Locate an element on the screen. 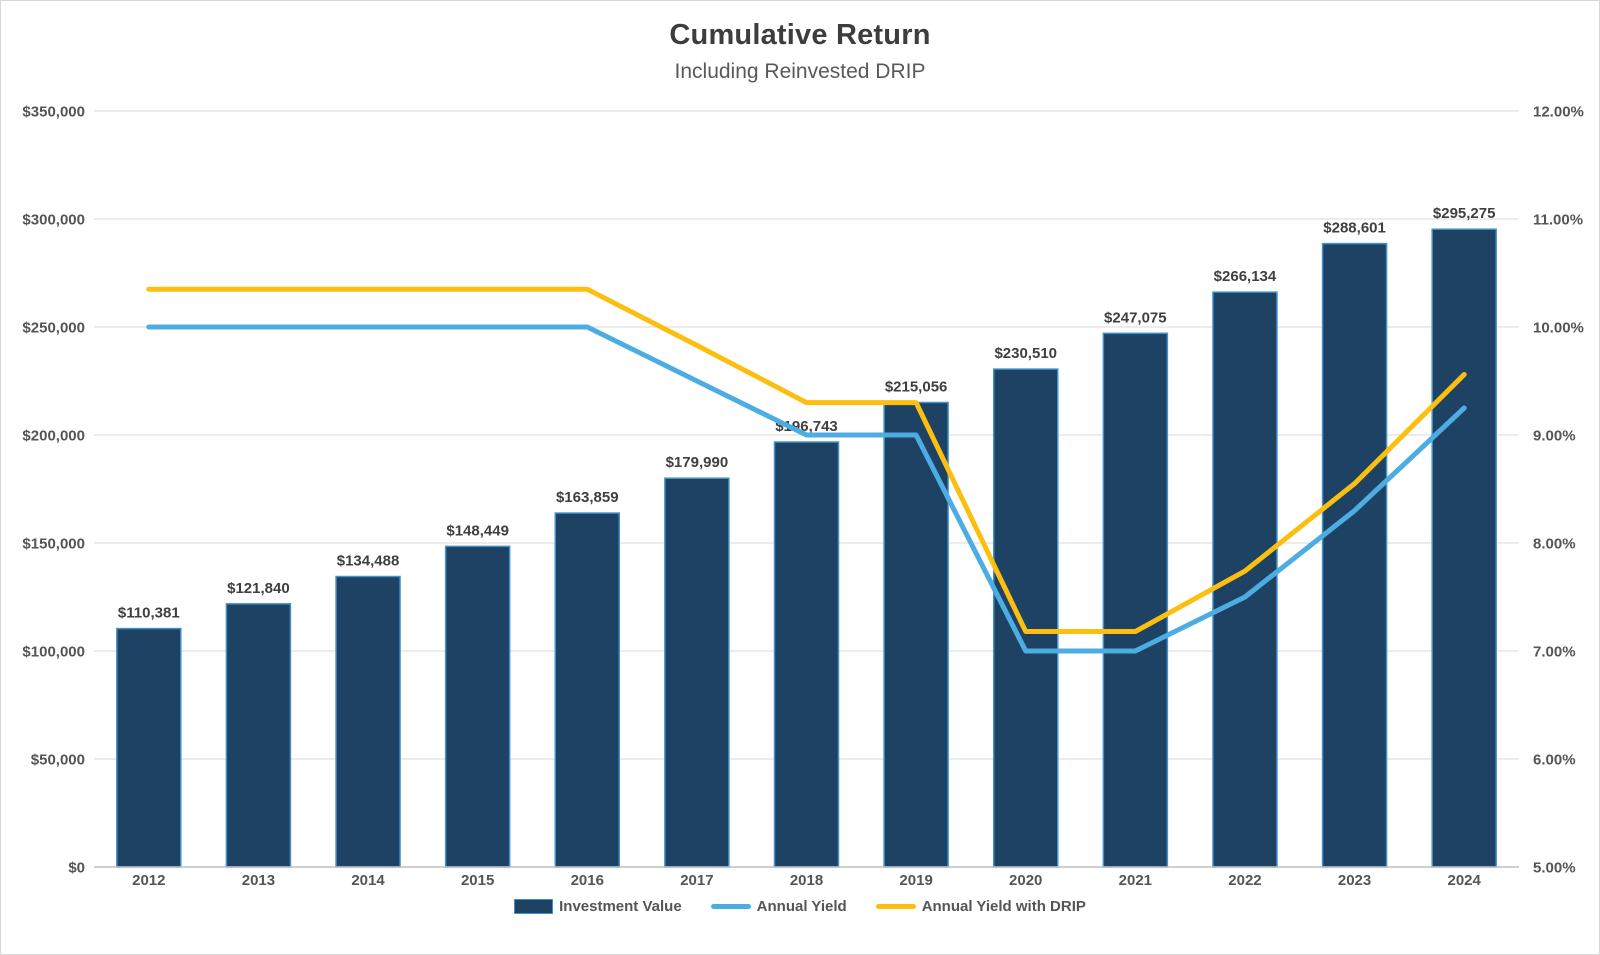 Image resolution: width=1600 pixels, height=955 pixels. bar-value-label: $110,381 is located at coordinates (149, 613).